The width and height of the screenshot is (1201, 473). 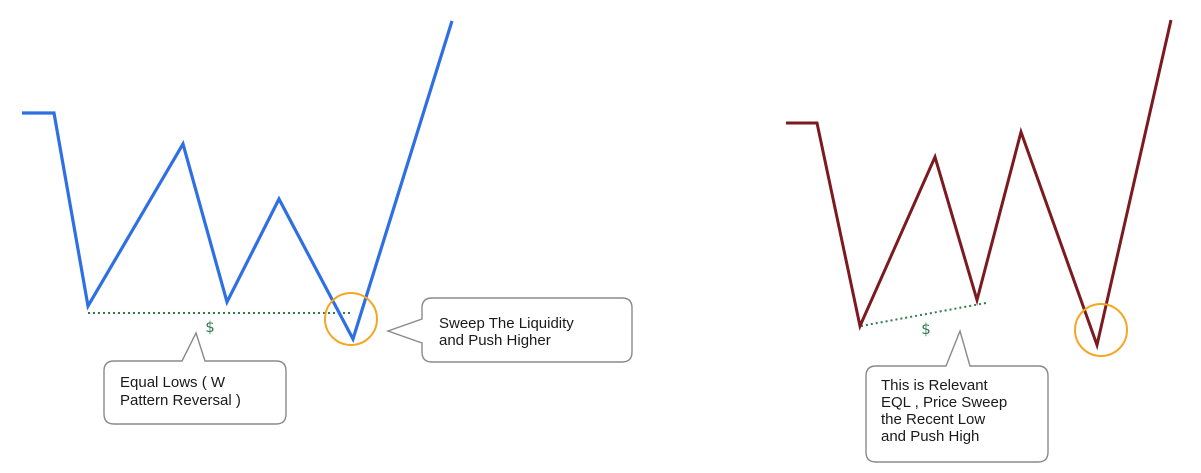 What do you see at coordinates (210, 327) in the screenshot?
I see `left-liquidity-symbol: $` at bounding box center [210, 327].